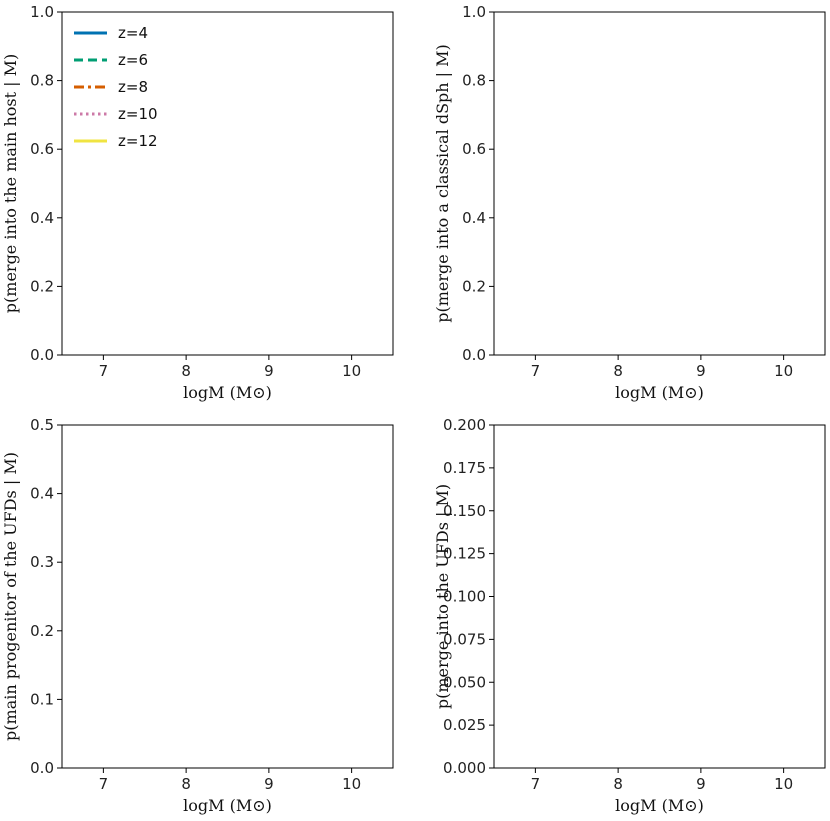 The image size is (830, 821). Describe the element at coordinates (464, 511) in the screenshot. I see `y-tick-label: 0.150` at that location.